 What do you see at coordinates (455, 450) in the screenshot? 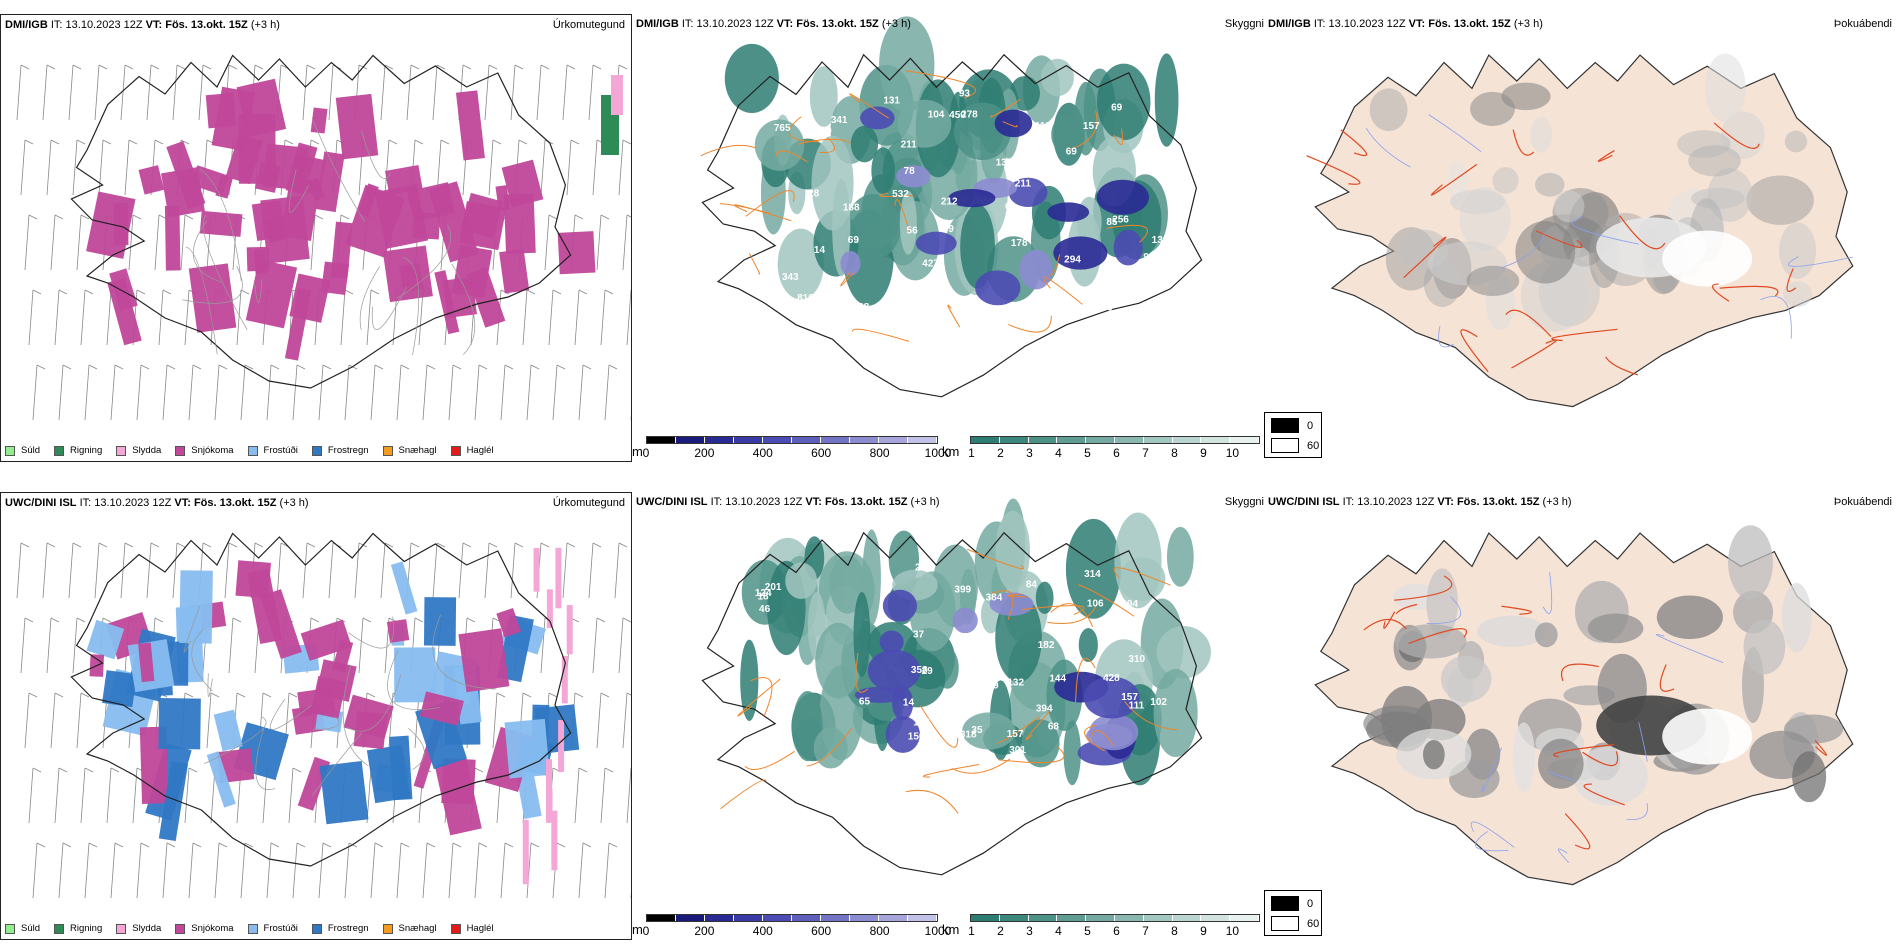
I see `legend-swatch` at bounding box center [455, 450].